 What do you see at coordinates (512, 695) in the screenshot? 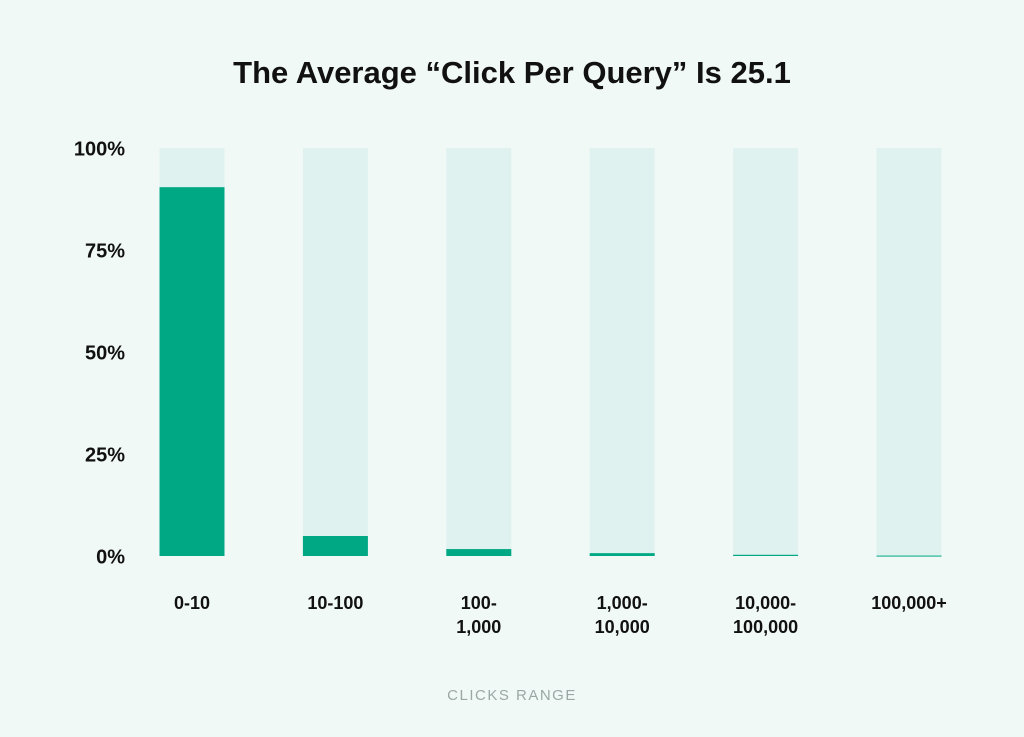
I see `x-axis-label: CLICKS RANGE` at bounding box center [512, 695].